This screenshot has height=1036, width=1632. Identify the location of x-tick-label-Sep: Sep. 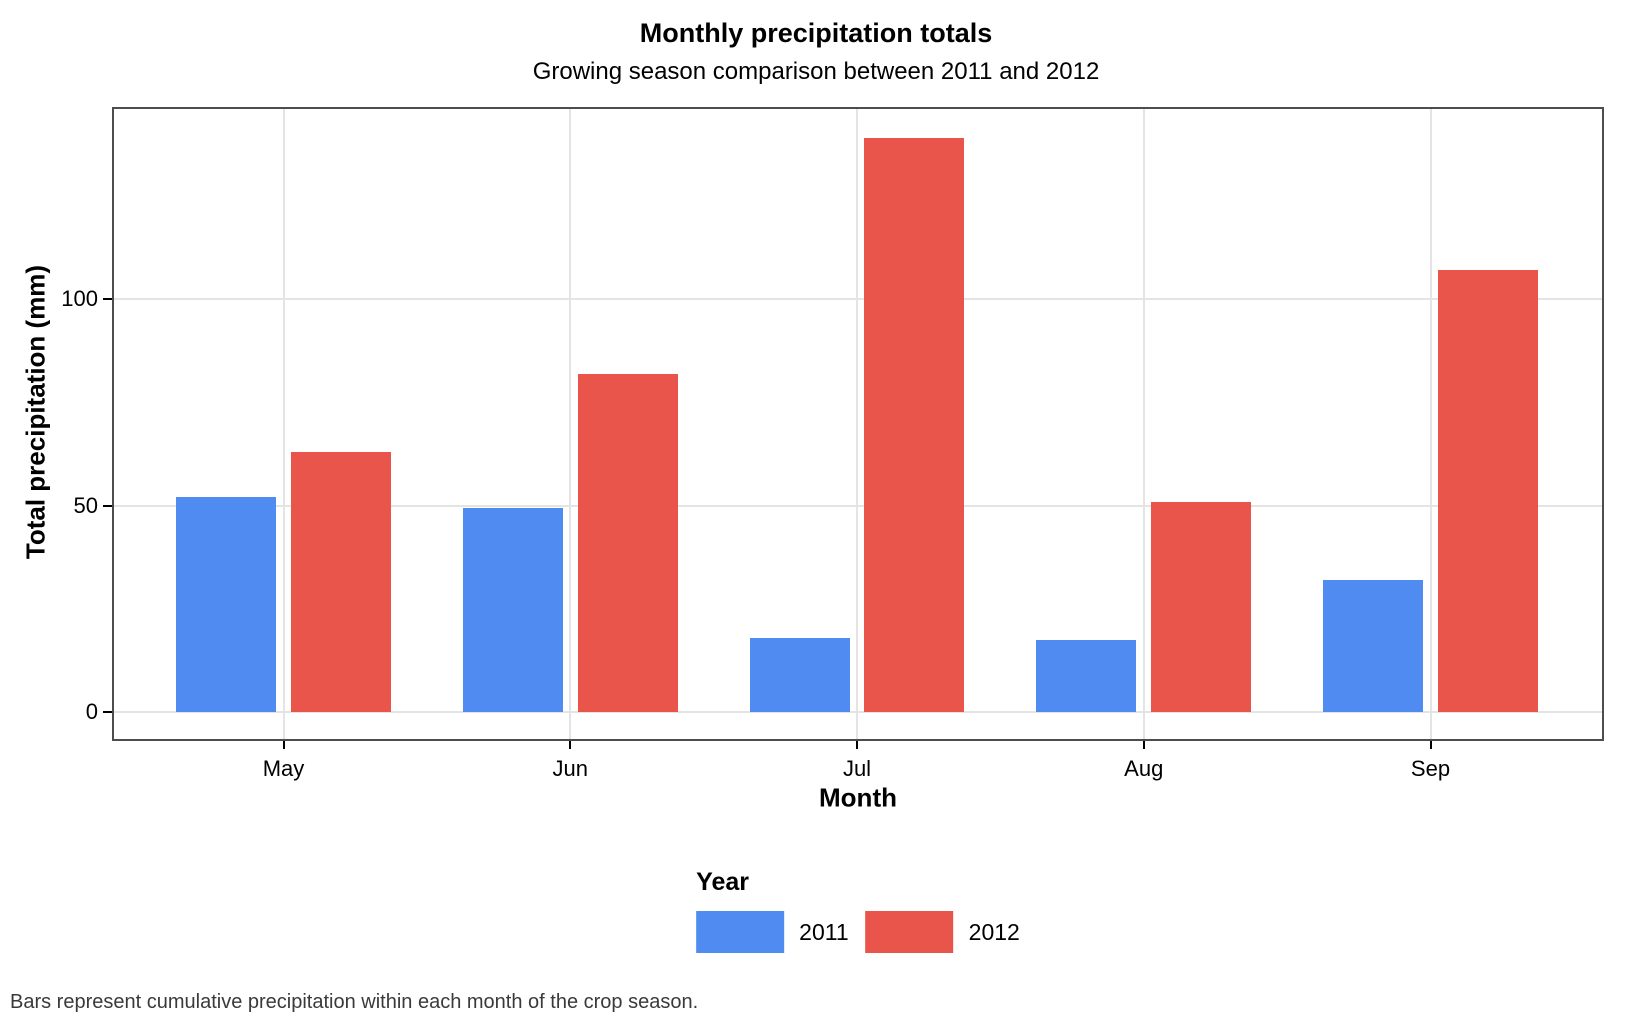
(1430, 768).